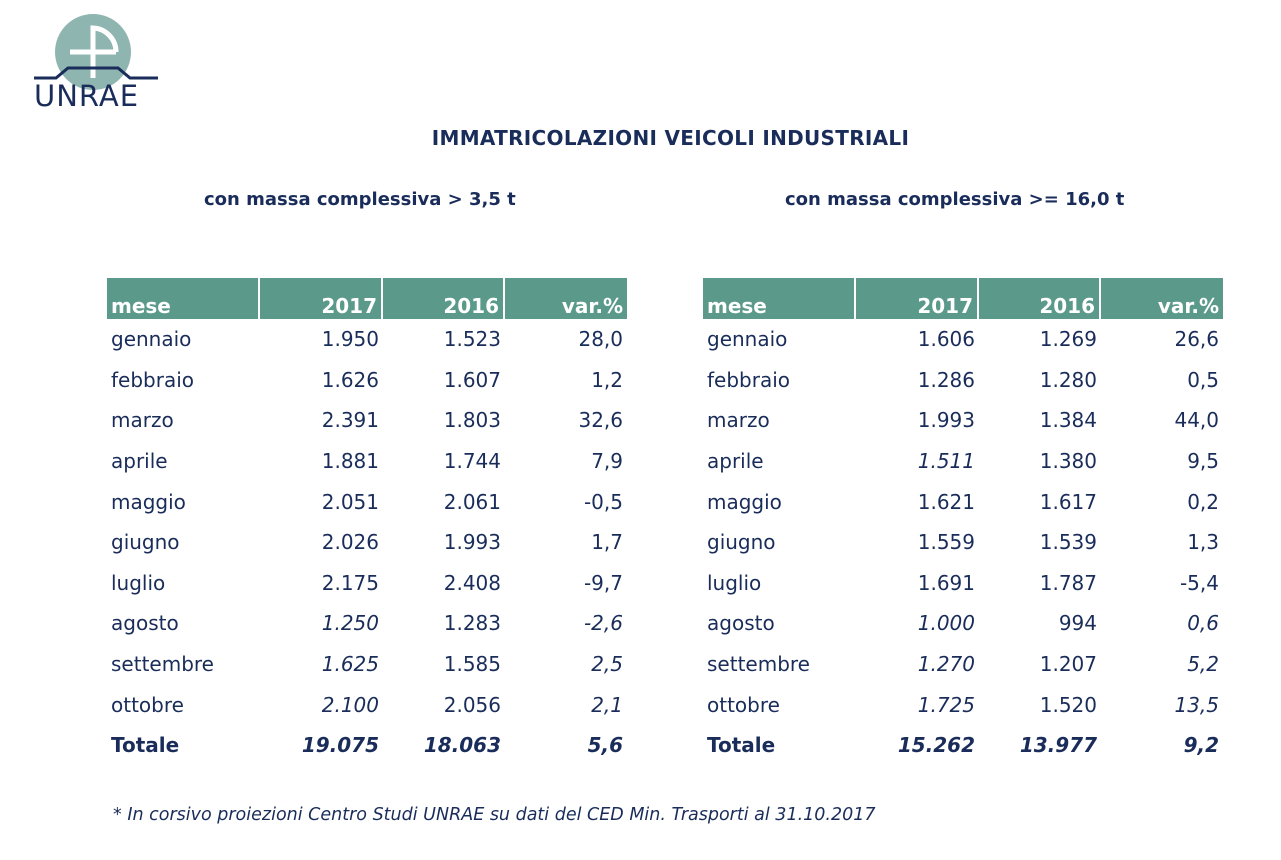 Image resolution: width=1281 pixels, height=860 pixels. Describe the element at coordinates (472, 582) in the screenshot. I see `cell-2016: 2.408` at that location.